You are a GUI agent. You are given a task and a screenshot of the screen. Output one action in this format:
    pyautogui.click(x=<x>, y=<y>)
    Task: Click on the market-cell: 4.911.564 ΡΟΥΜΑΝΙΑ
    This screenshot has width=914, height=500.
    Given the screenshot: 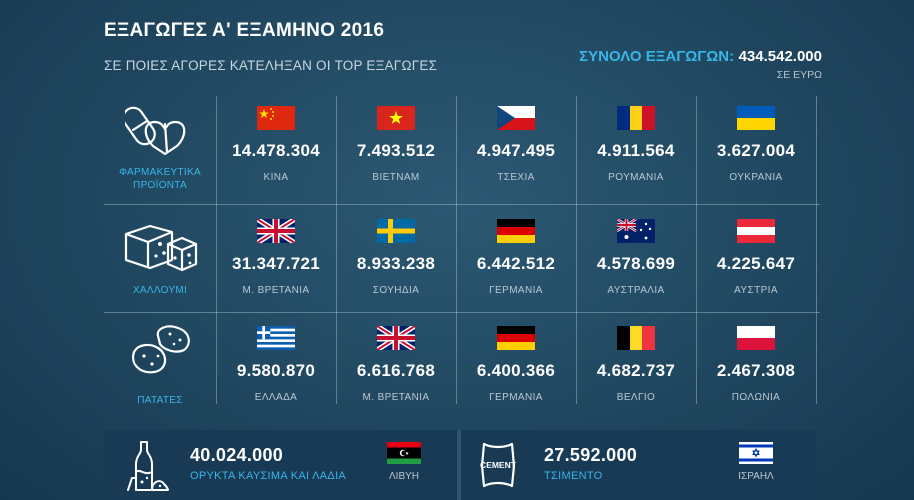 What is the action you would take?
    pyautogui.click(x=636, y=144)
    